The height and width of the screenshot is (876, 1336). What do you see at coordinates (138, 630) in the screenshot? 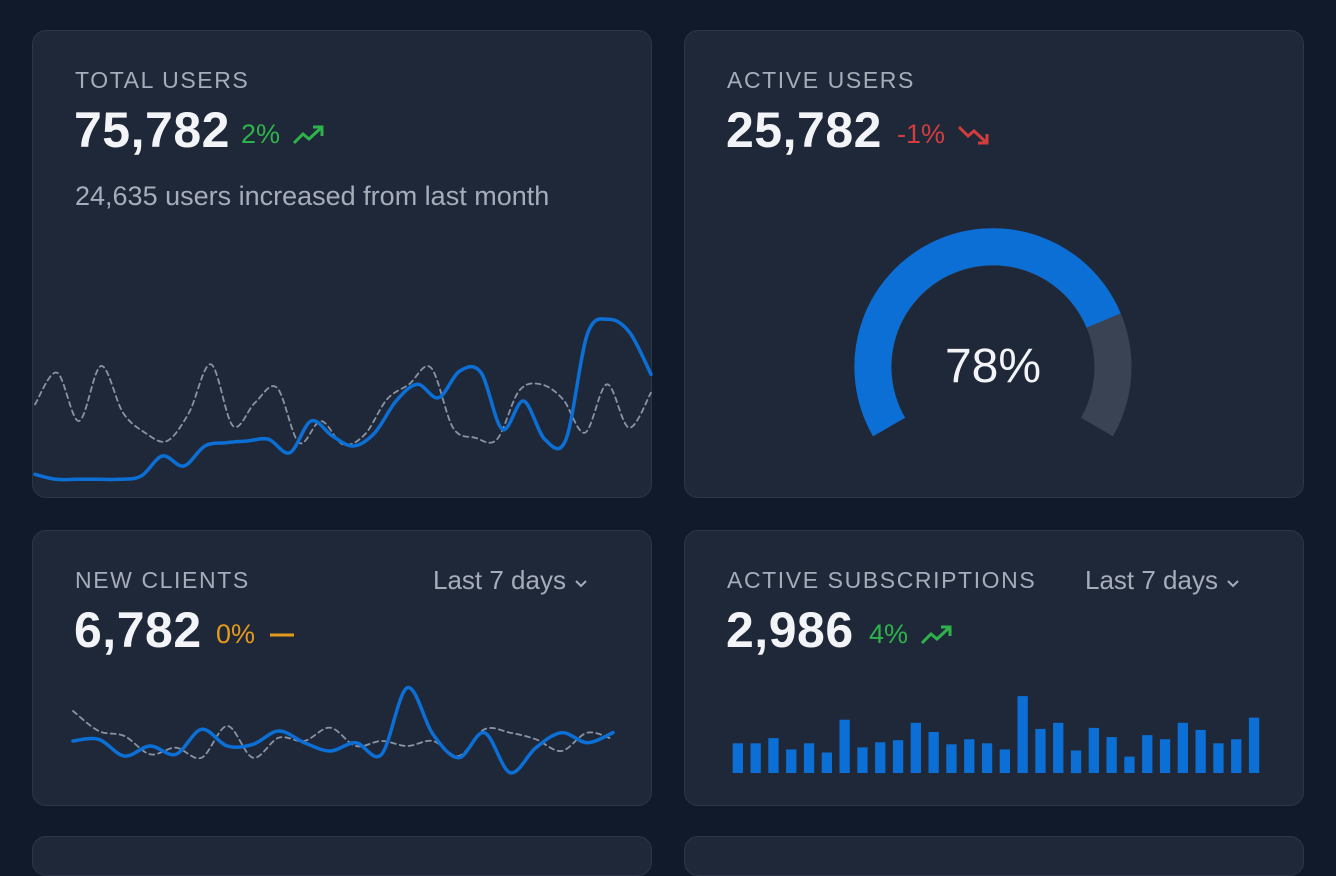
I see `new-clients-value: 6,782` at bounding box center [138, 630].